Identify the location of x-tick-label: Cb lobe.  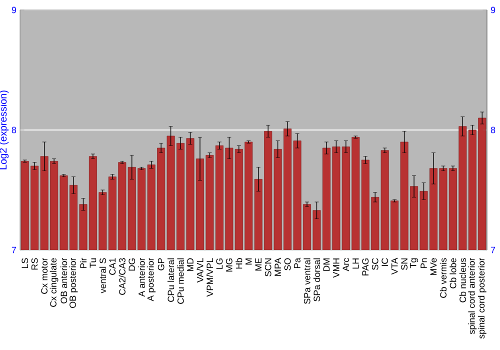
(453, 273).